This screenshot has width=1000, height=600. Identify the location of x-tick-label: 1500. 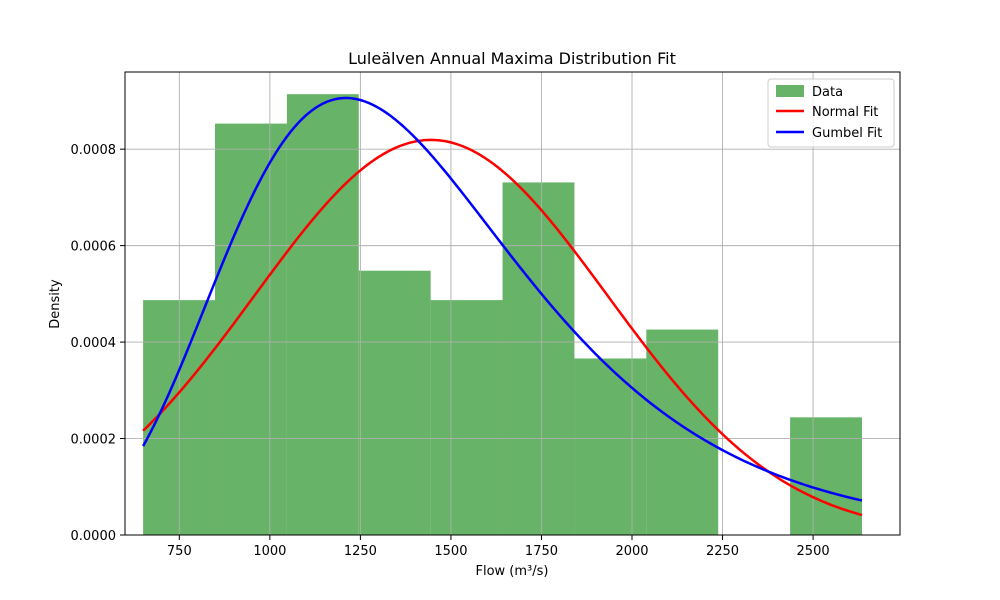
(450, 551).